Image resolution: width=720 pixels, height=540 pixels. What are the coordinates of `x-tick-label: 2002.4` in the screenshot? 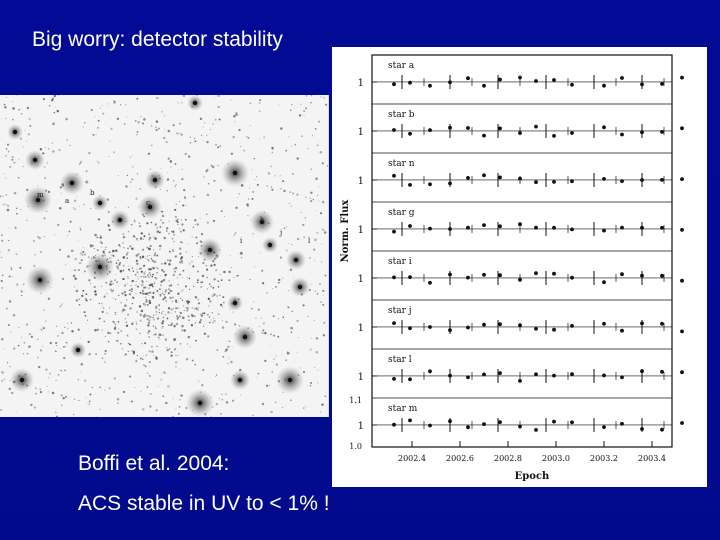 It's located at (412, 458).